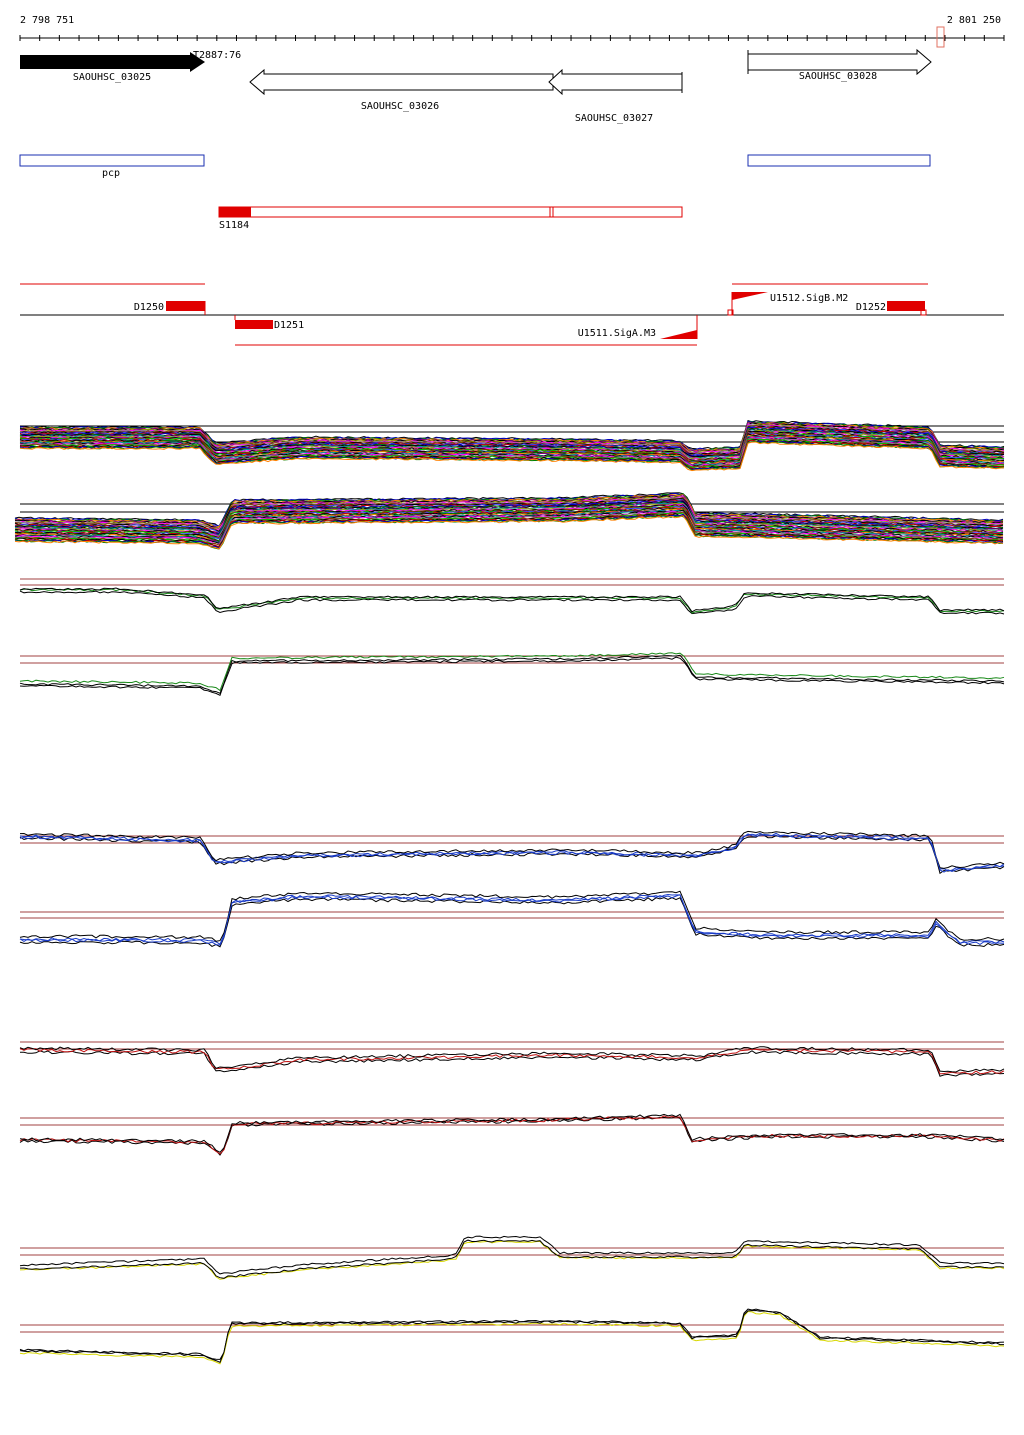 Image resolution: width=1024 pixels, height=1435 pixels. Describe the element at coordinates (254, 324) in the screenshot. I see `segment-d1251` at that location.